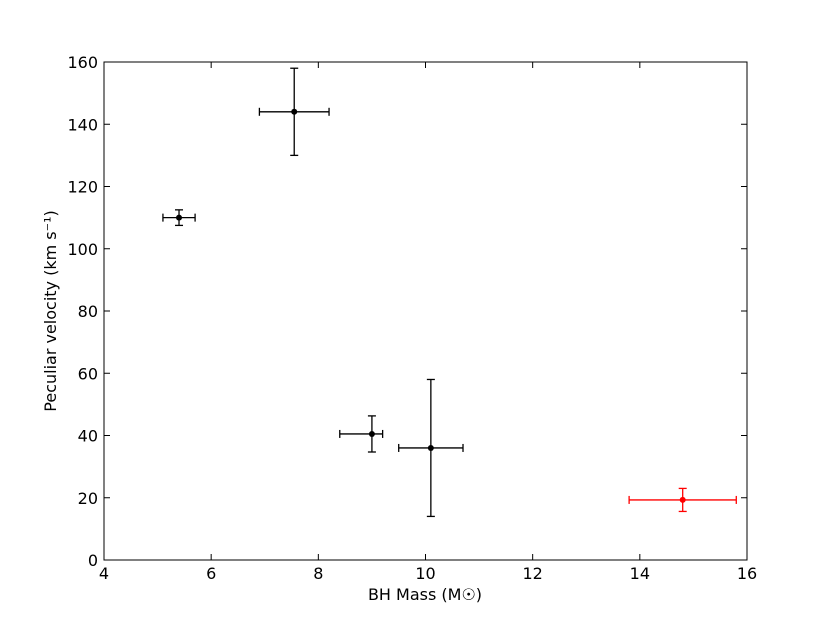 This screenshot has width=830, height=627. What do you see at coordinates (88, 311) in the screenshot?
I see `y-tick-label: 80` at bounding box center [88, 311].